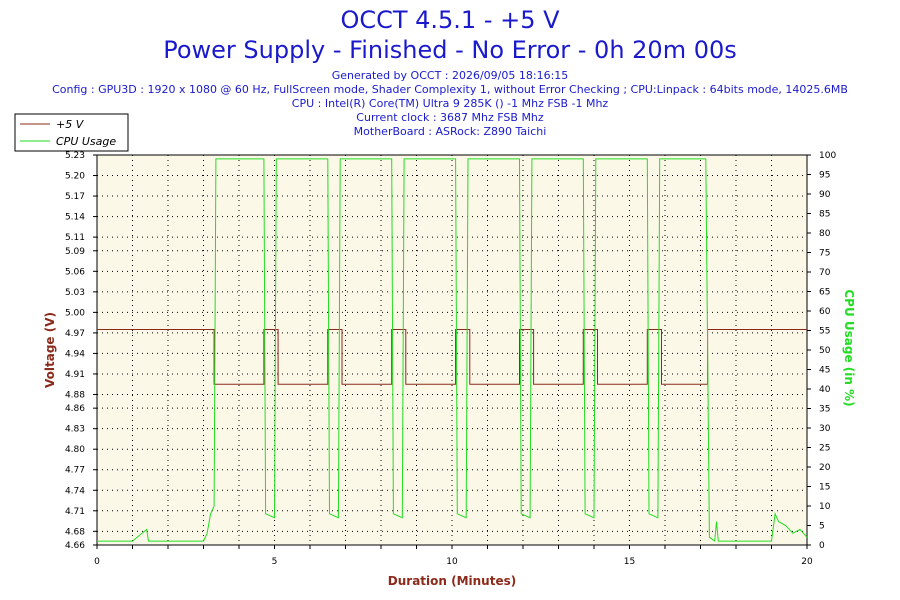 Image resolution: width=900 pixels, height=600 pixels. What do you see at coordinates (452, 581) in the screenshot?
I see `x-axis-label: Duration (Minutes)` at bounding box center [452, 581].